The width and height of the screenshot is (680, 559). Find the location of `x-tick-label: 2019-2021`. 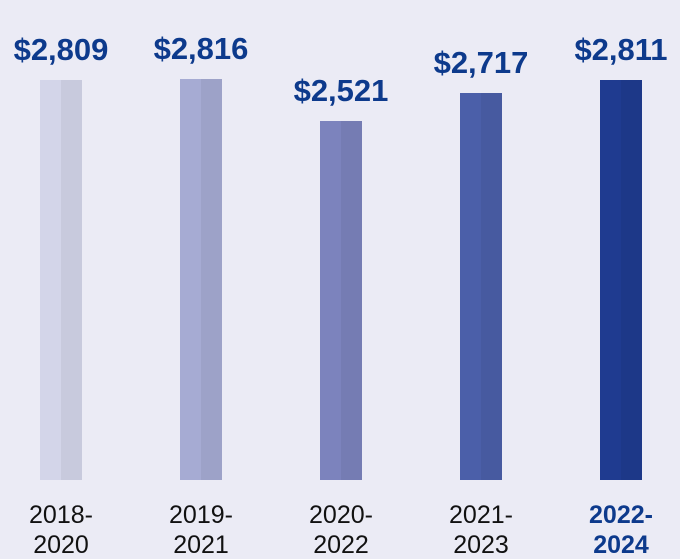

x-tick-label: 2019-2021 is located at coordinates (201, 530).